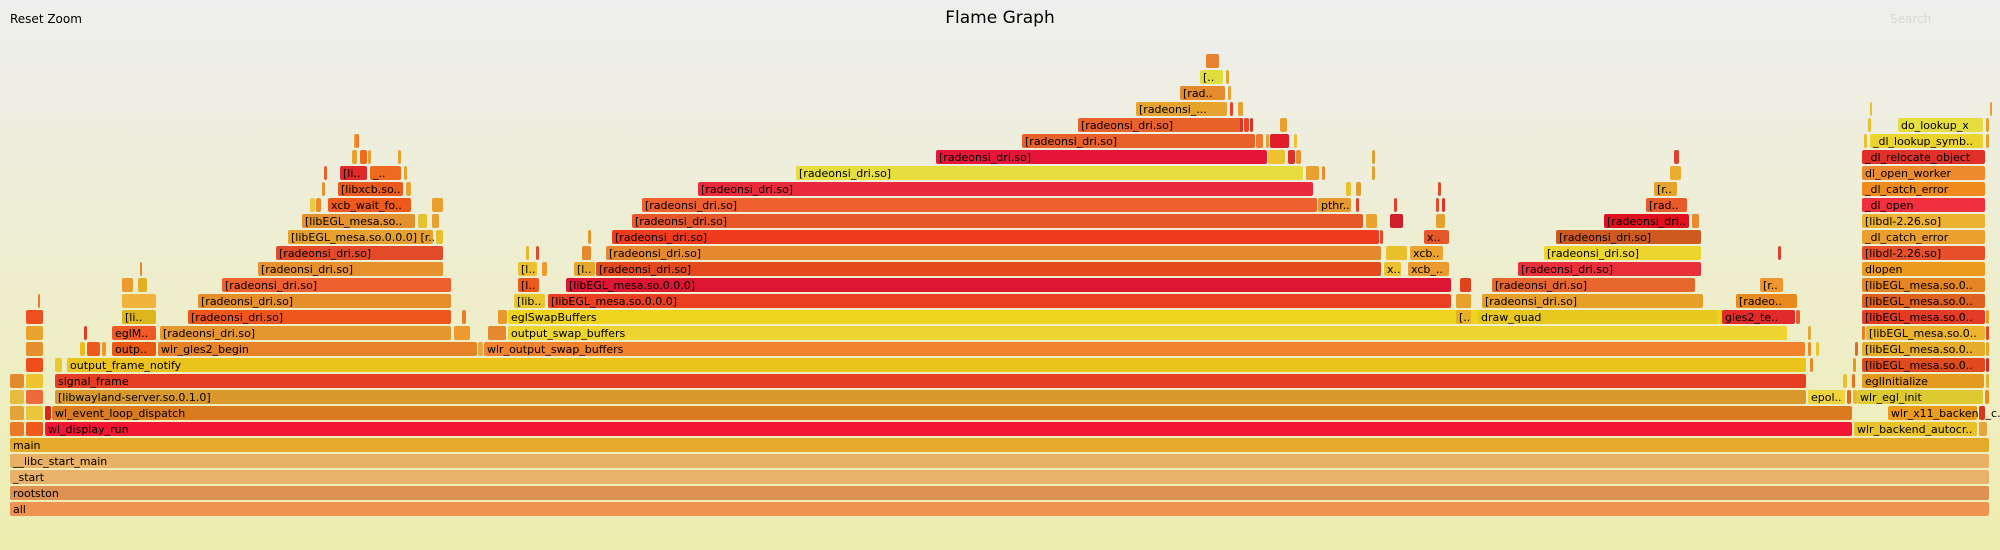 The width and height of the screenshot is (2000, 550). I want to click on flame-frame: [libEGL_mesa.so.0.0.0] [r.., so click(361, 237).